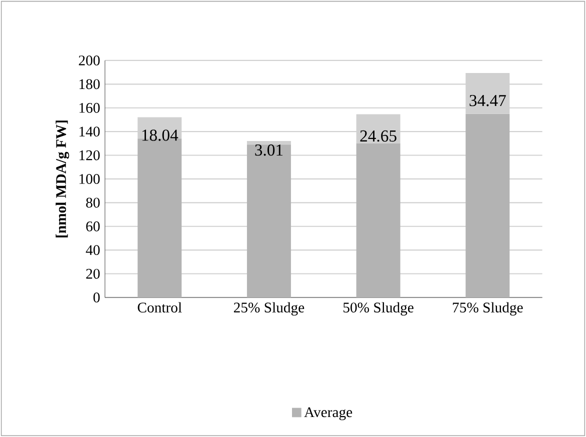 The height and width of the screenshot is (437, 586). What do you see at coordinates (488, 100) in the screenshot?
I see `data-label: 34.47` at bounding box center [488, 100].